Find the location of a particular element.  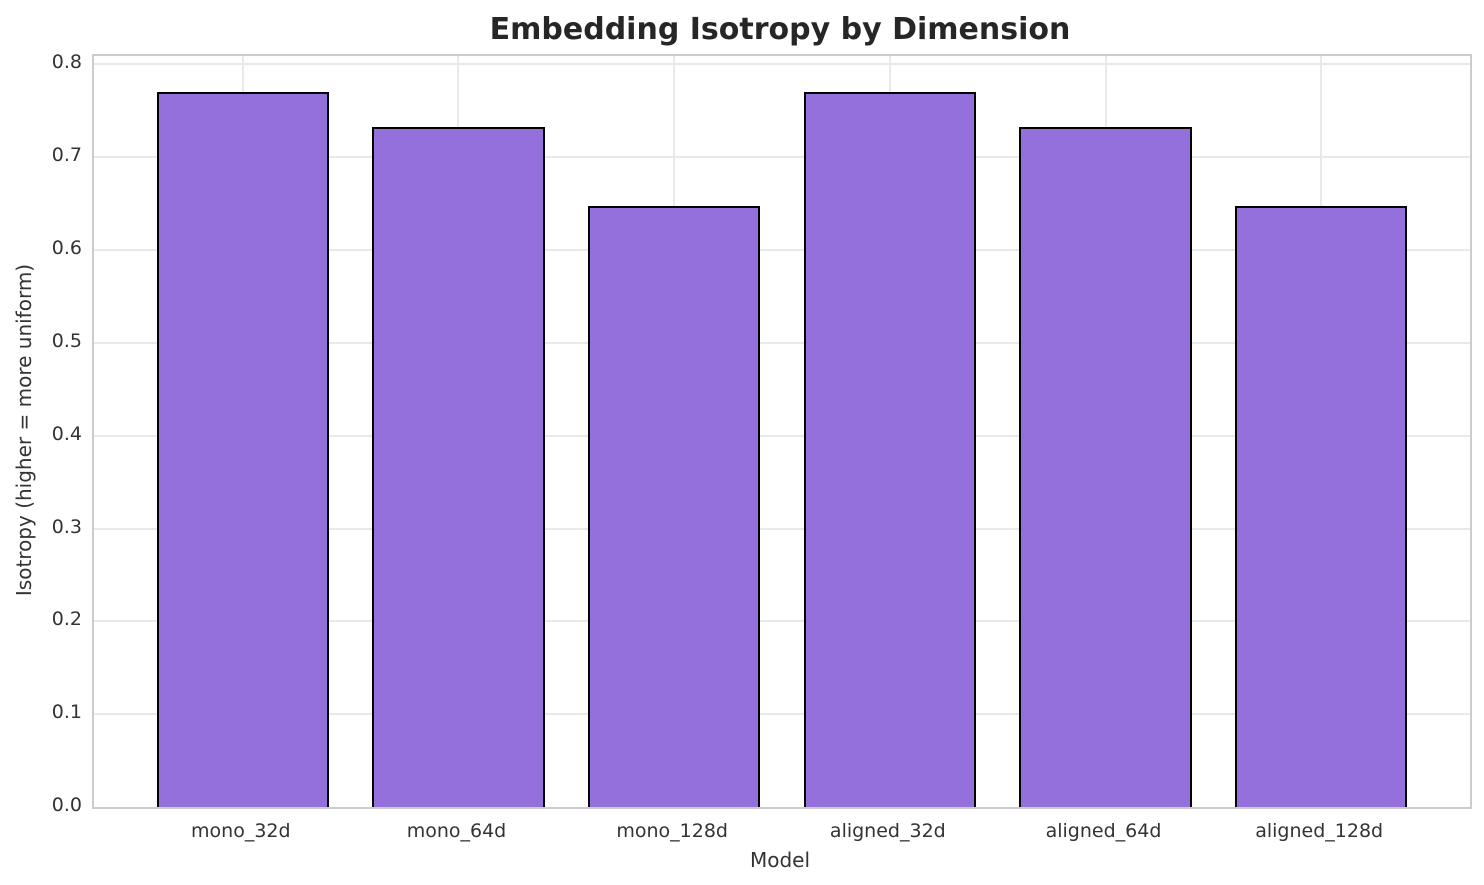

x-tick-label: aligned_64d is located at coordinates (1103, 831).